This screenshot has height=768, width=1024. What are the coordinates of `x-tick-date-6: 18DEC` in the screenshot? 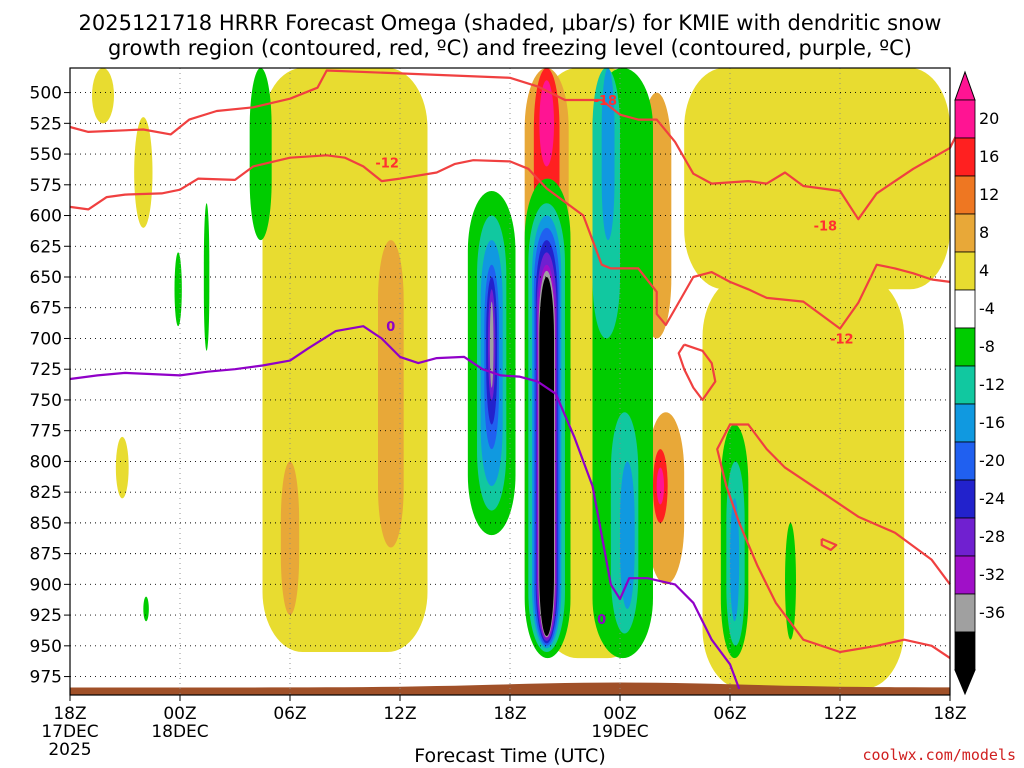 It's located at (179, 732).